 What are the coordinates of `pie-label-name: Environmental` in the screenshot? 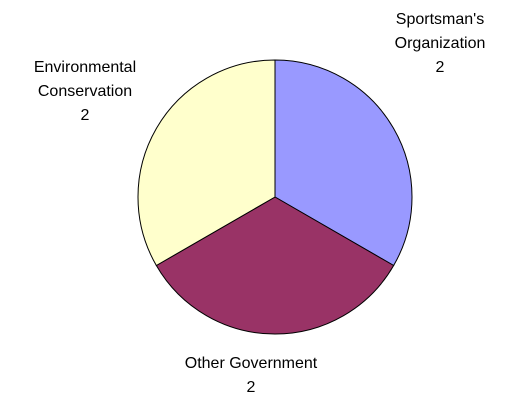 It's located at (85, 67).